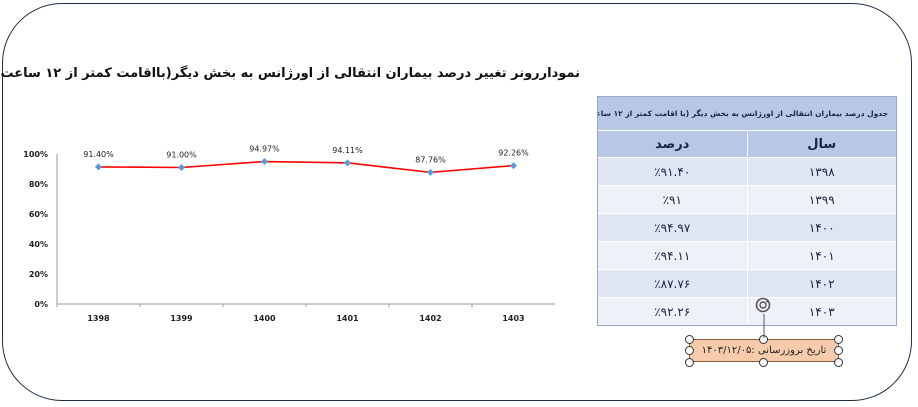  Describe the element at coordinates (821, 171) in the screenshot. I see `cell-year: ۱۳۹۸` at that location.